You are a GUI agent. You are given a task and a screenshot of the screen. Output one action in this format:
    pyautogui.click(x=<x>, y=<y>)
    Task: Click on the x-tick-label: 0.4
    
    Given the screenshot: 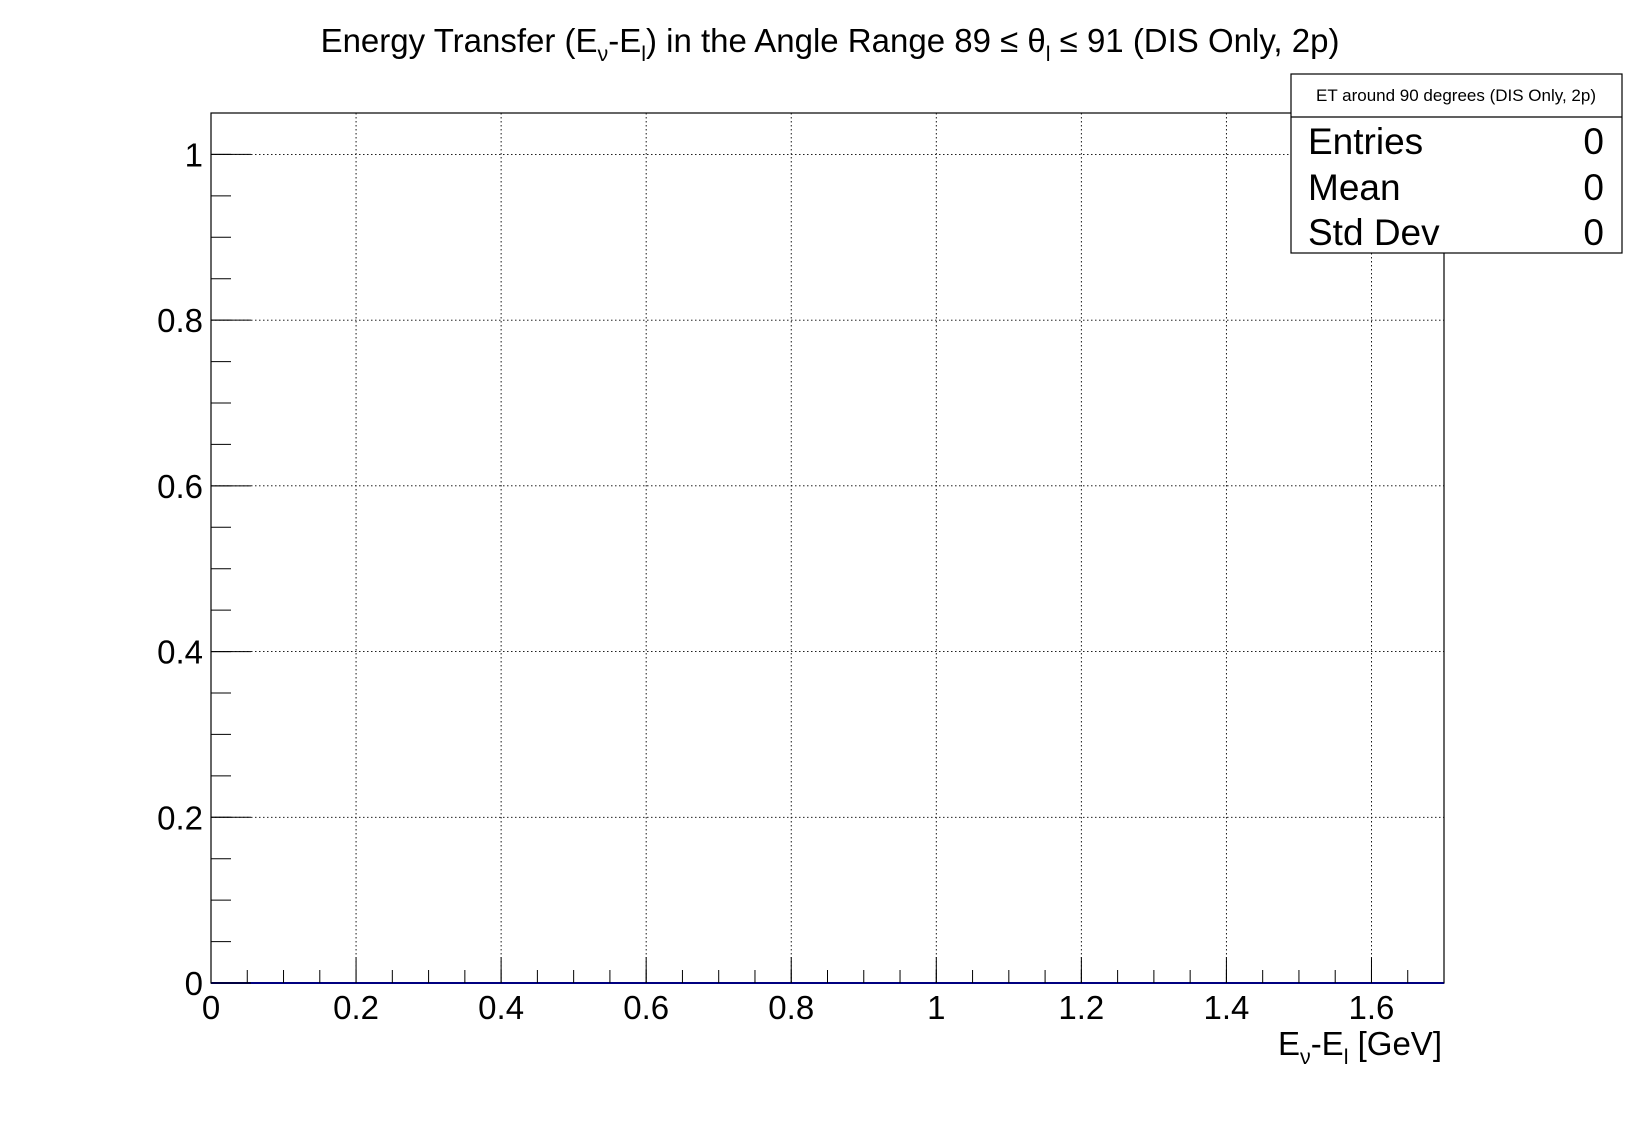 What is the action you would take?
    pyautogui.click(x=501, y=1007)
    